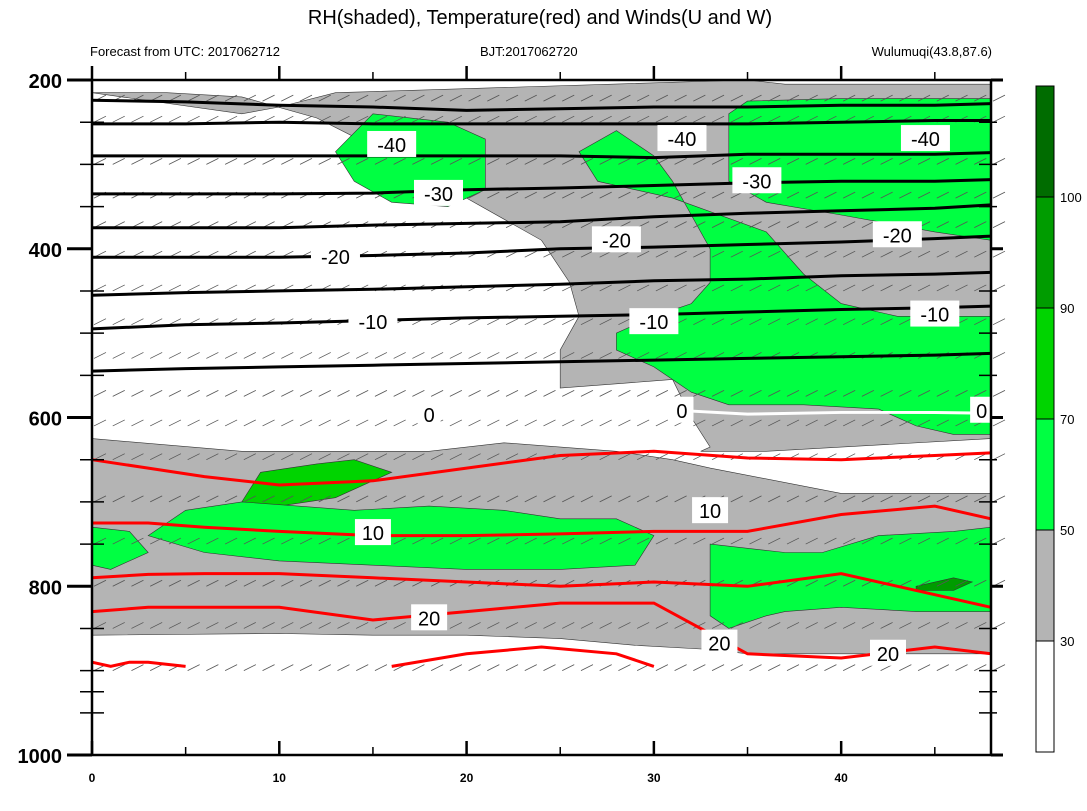 The height and width of the screenshot is (811, 1087). Describe the element at coordinates (391, 146) in the screenshot. I see `contour-label: -40` at that location.